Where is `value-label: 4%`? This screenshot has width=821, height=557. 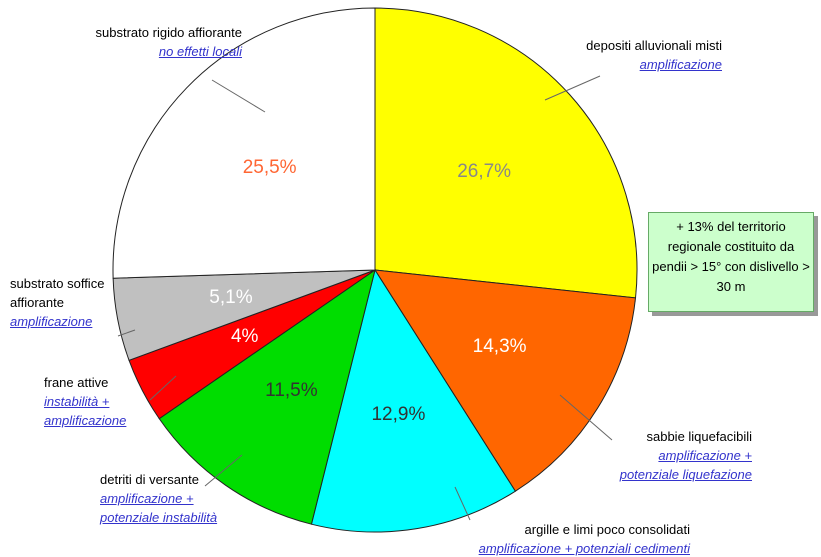 value-label: 4% is located at coordinates (244, 337).